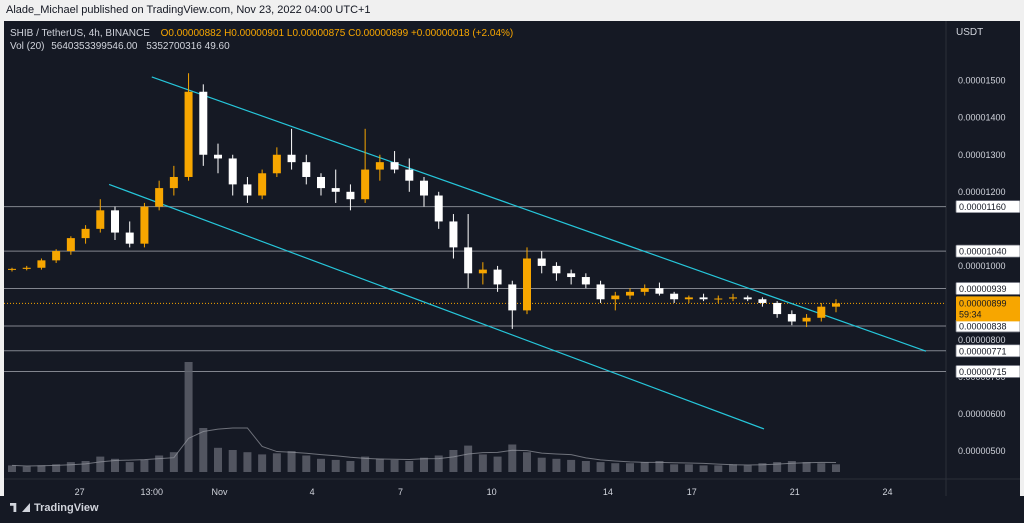 The width and height of the screenshot is (1024, 523). I want to click on legend-close: C0.00000899, so click(378, 33).